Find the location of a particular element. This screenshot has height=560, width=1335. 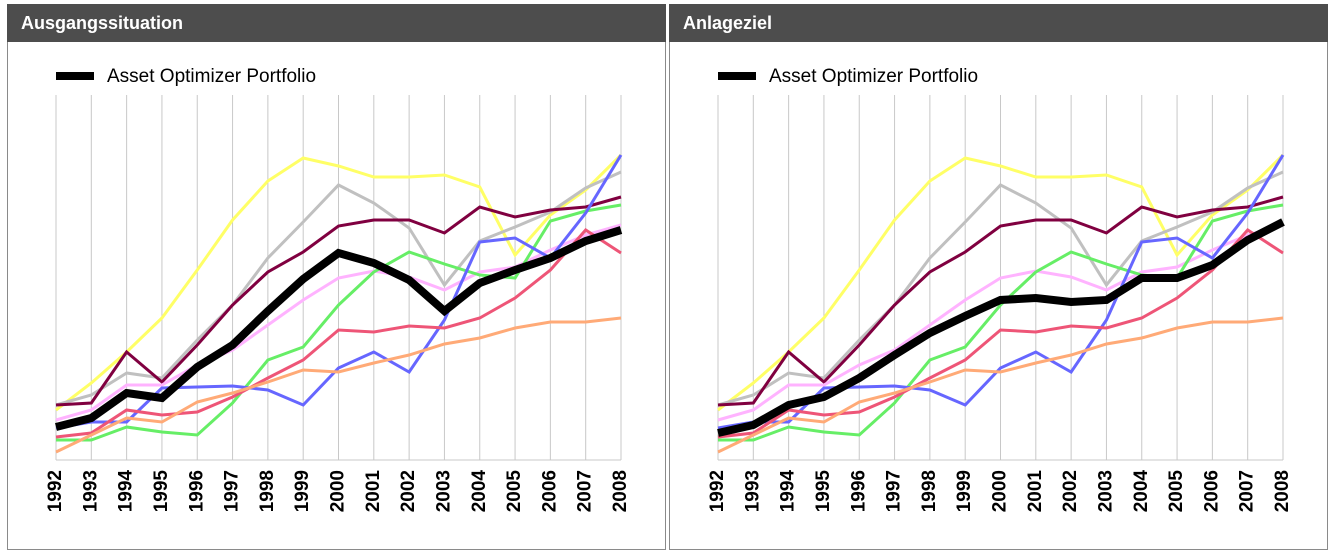

panel-title: Anlageziel is located at coordinates (727, 23).